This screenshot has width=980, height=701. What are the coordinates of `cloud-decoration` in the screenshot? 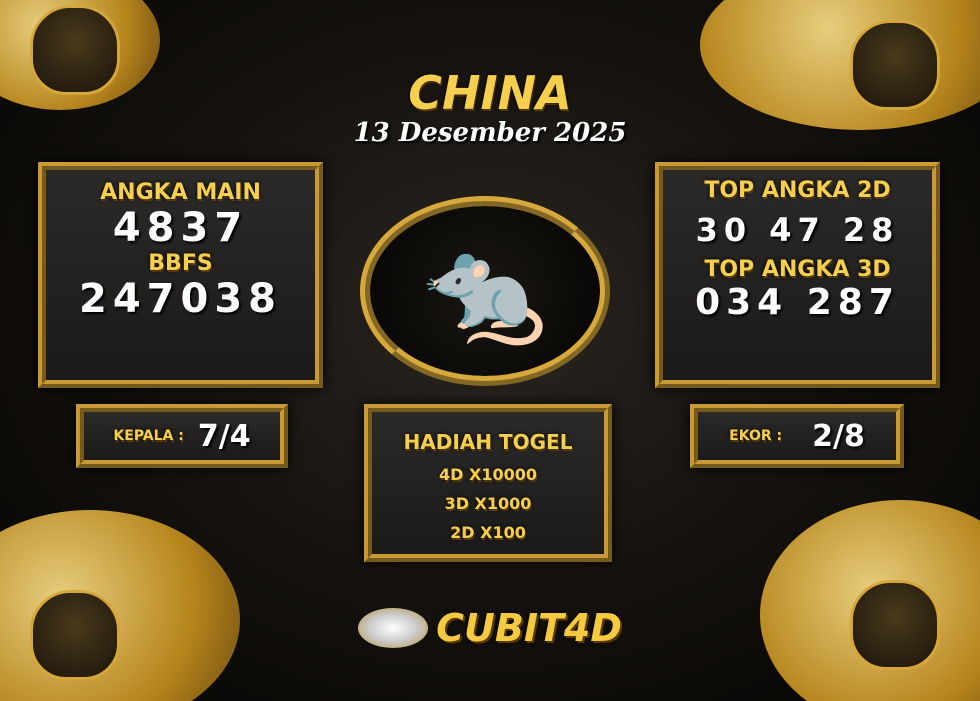 It's located at (120, 605).